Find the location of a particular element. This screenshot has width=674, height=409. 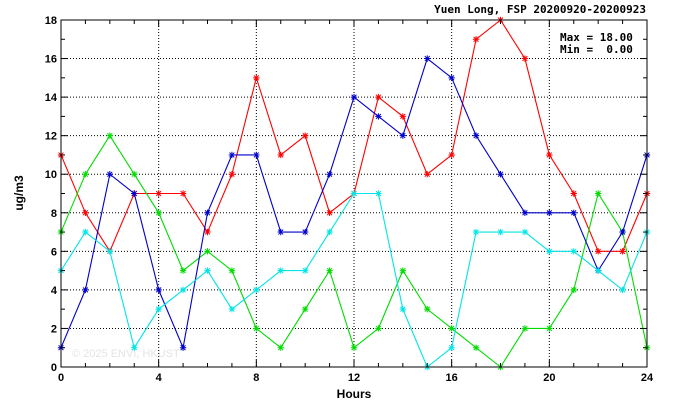

y-tick-label: 8 is located at coordinates (54, 214).